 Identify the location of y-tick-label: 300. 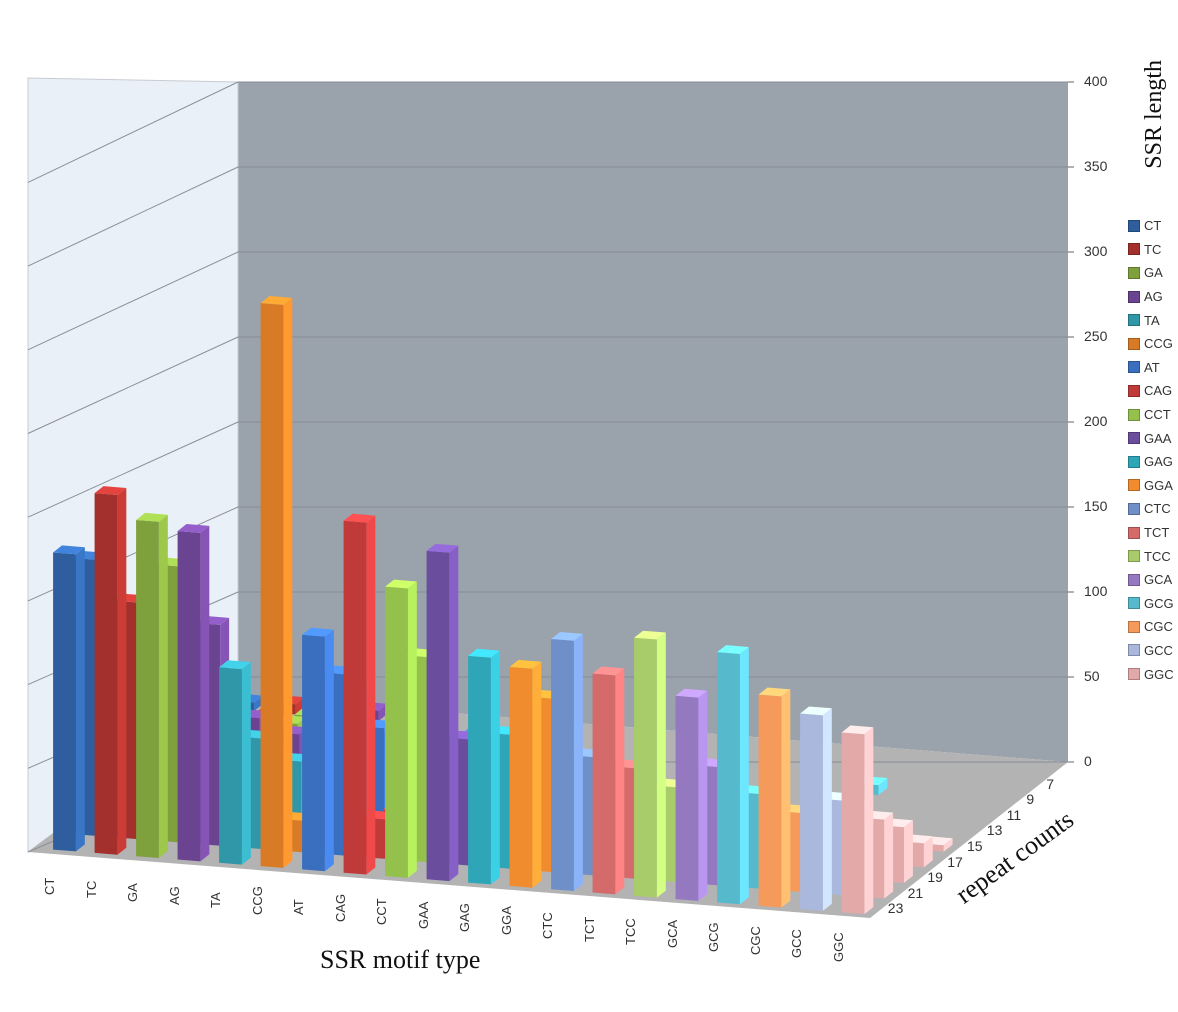
(1096, 251).